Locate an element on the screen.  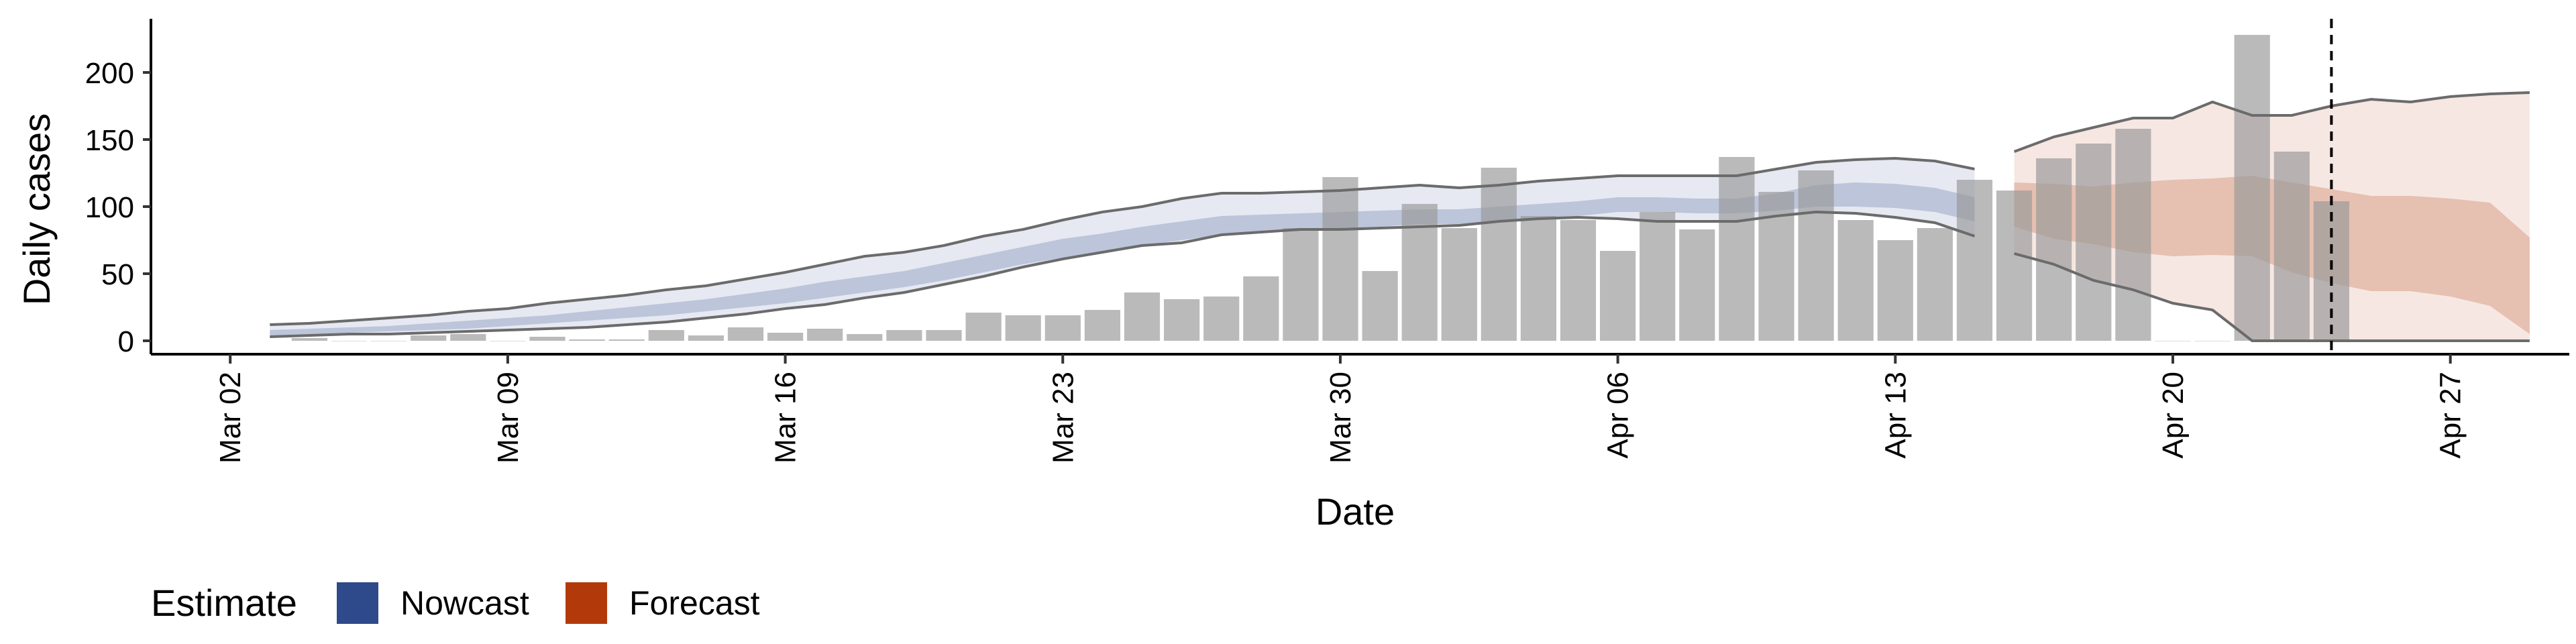
legend-swatch-nowcast is located at coordinates (357, 603).